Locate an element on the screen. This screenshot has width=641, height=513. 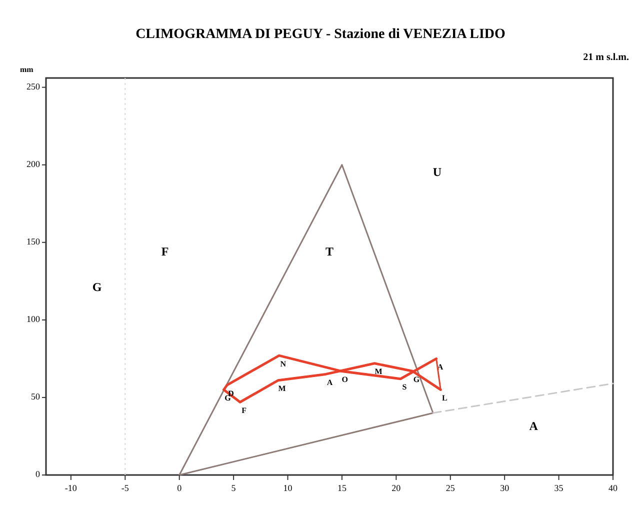
x-tick-label: -10 is located at coordinates (71, 488).